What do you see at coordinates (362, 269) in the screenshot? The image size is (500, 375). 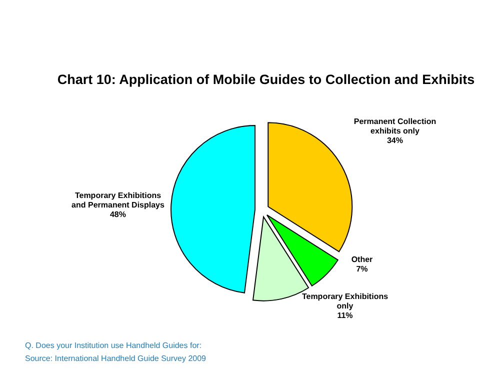 I see `data-label: 7%` at bounding box center [362, 269].